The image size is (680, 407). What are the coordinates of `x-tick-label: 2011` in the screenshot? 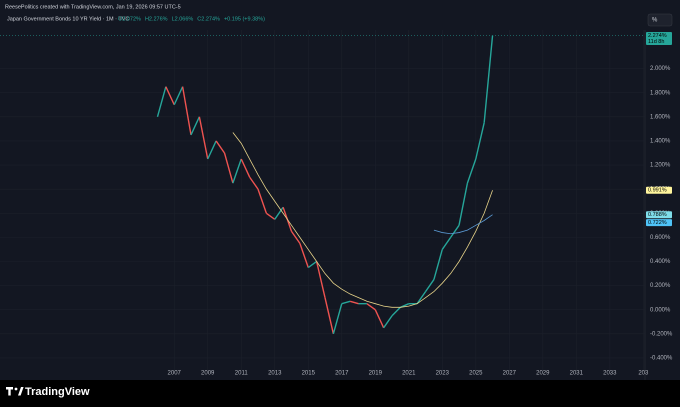 It's located at (242, 374).